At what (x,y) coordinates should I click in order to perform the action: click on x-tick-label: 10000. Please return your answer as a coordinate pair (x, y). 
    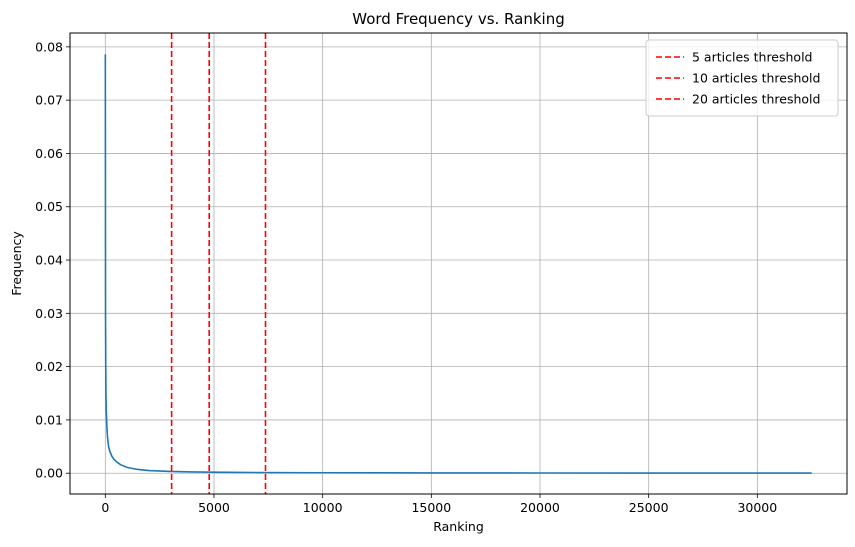
    Looking at the image, I should click on (323, 507).